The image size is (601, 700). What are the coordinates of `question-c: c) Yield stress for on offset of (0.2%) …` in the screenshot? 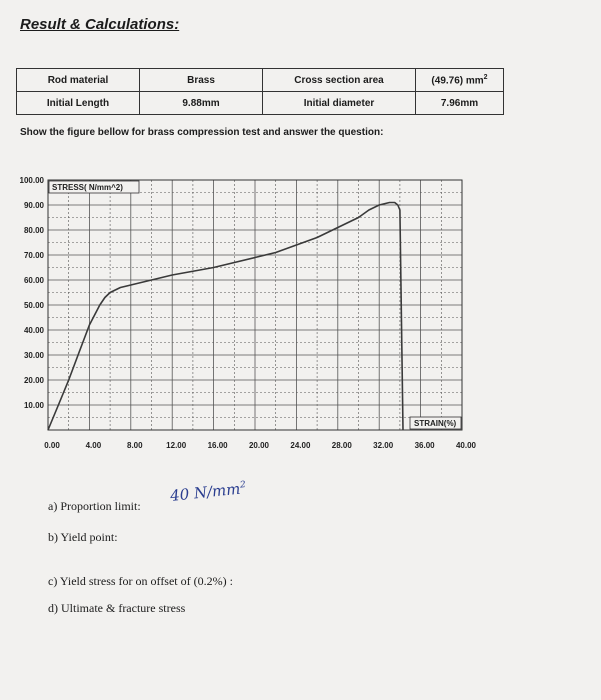 It's located at (140, 581).